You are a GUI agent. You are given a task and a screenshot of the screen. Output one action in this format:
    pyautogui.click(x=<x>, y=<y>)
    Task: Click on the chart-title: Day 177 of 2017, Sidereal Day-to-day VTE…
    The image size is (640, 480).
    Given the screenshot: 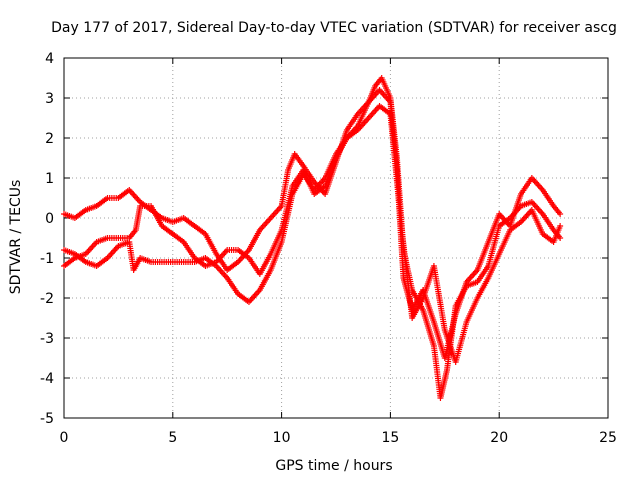 What is the action you would take?
    pyautogui.click(x=334, y=28)
    